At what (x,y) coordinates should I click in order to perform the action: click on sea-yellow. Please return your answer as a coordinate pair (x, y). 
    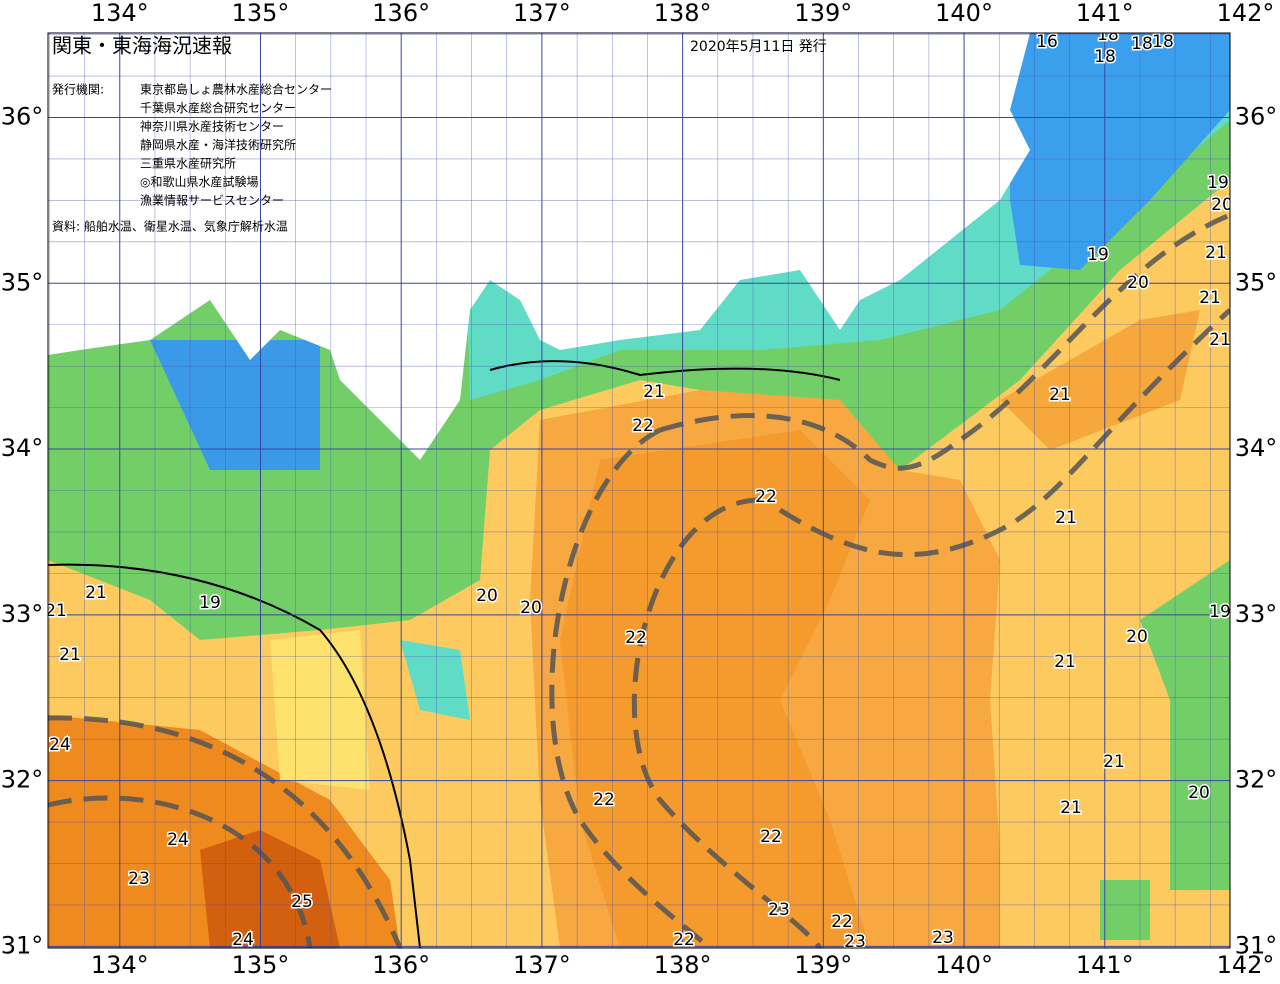
    Looking at the image, I should click on (320, 710).